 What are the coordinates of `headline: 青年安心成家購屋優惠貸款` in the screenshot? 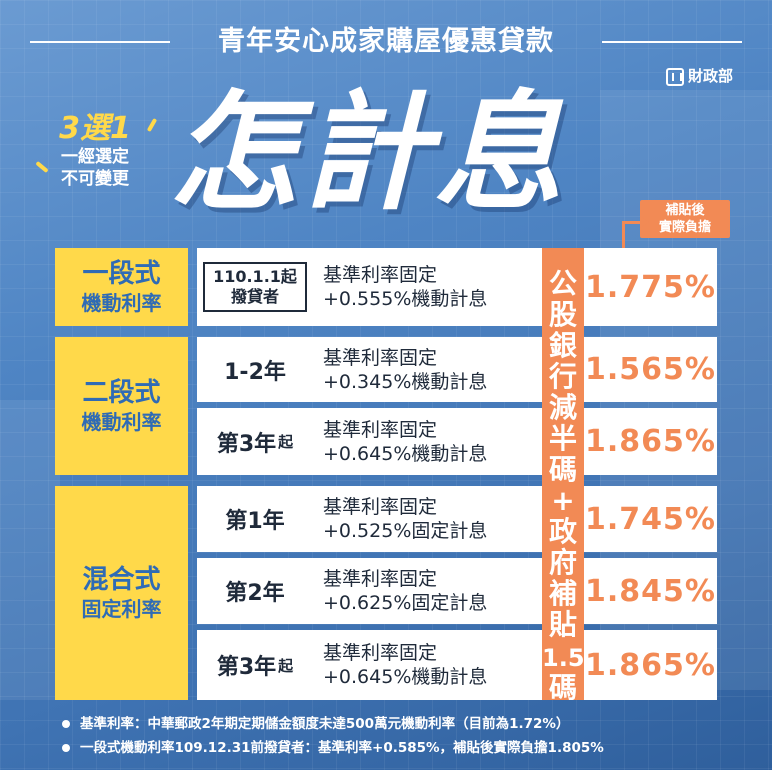 It's located at (386, 41).